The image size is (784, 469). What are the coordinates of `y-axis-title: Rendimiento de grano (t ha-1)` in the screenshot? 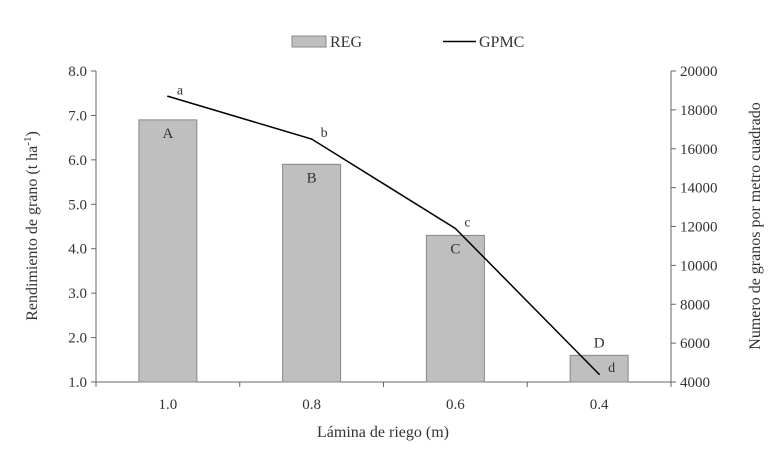 It's located at (31, 226).